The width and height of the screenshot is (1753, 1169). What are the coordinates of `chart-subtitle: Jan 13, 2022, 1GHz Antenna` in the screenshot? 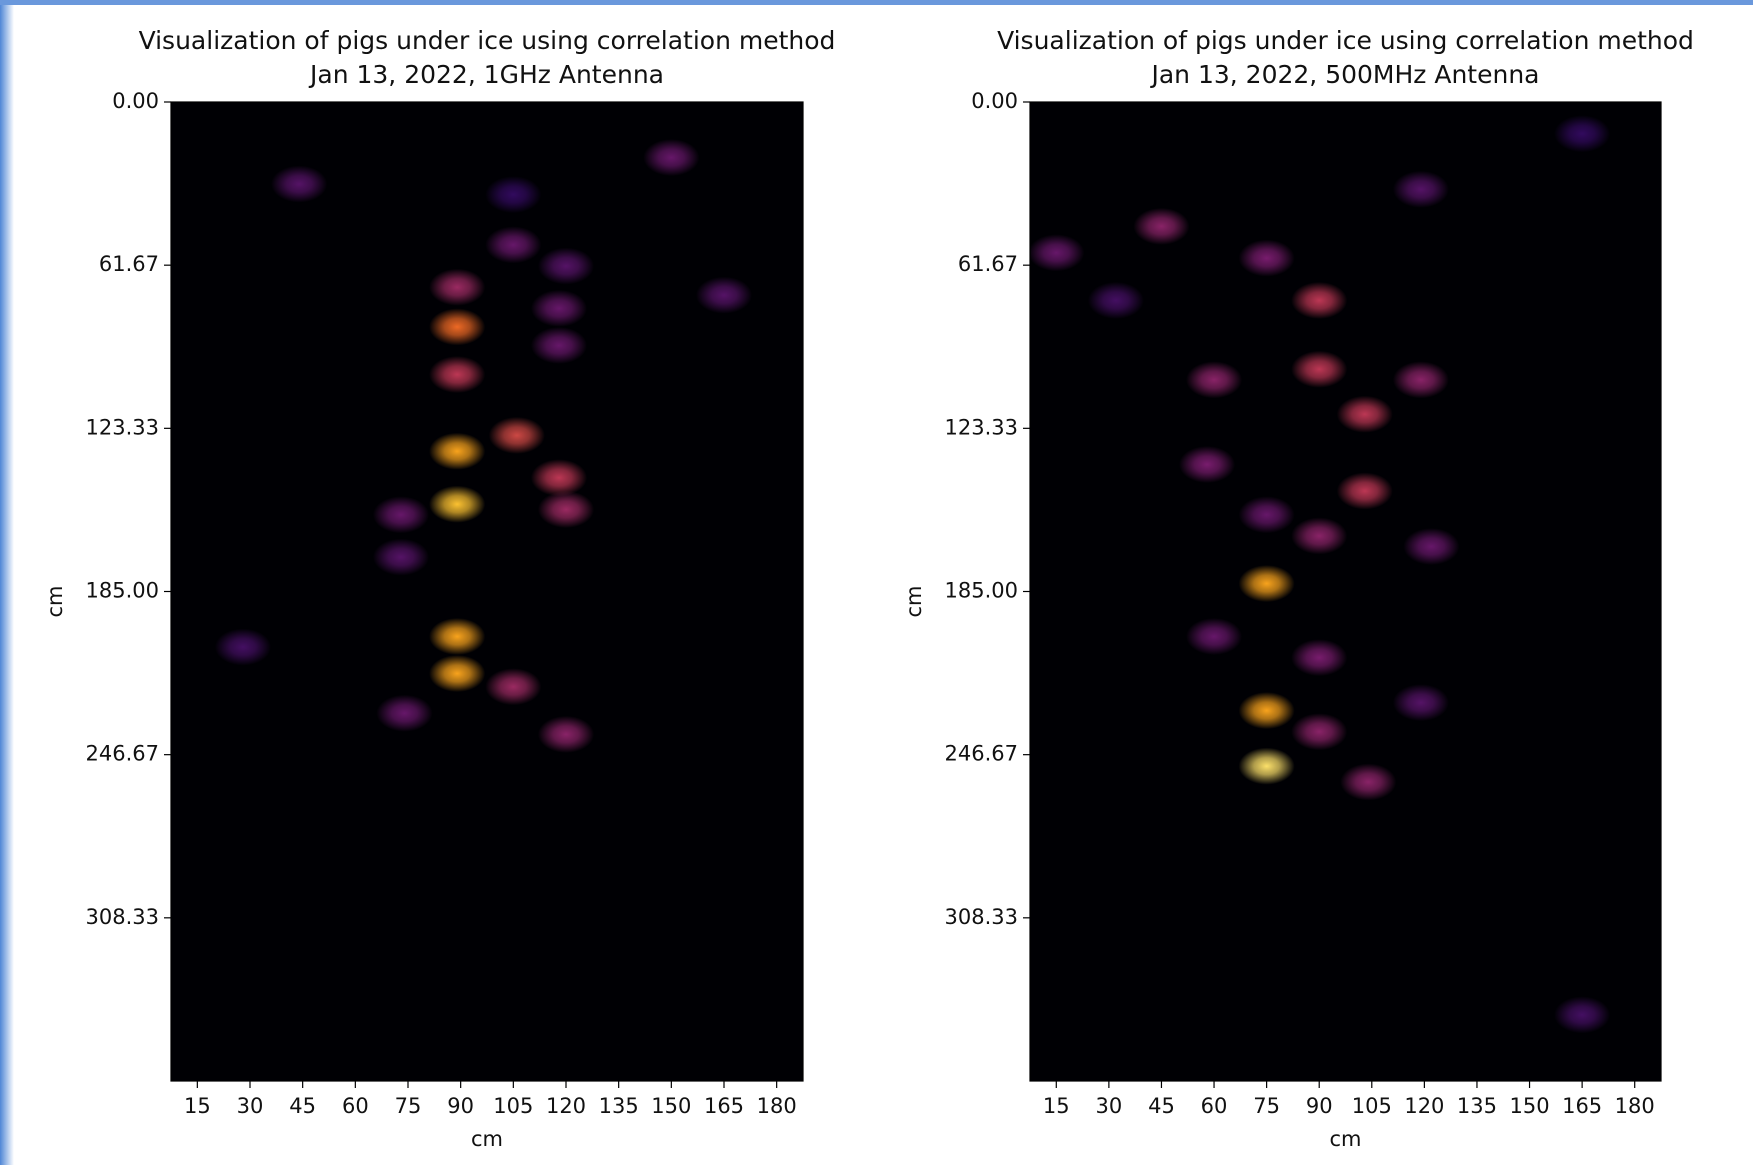 It's located at (486, 74).